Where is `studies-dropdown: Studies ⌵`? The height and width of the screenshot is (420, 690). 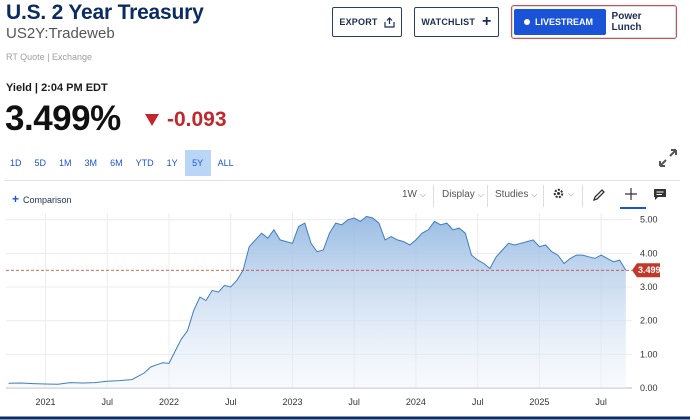
studies-dropdown: Studies ⌵ is located at coordinates (516, 194).